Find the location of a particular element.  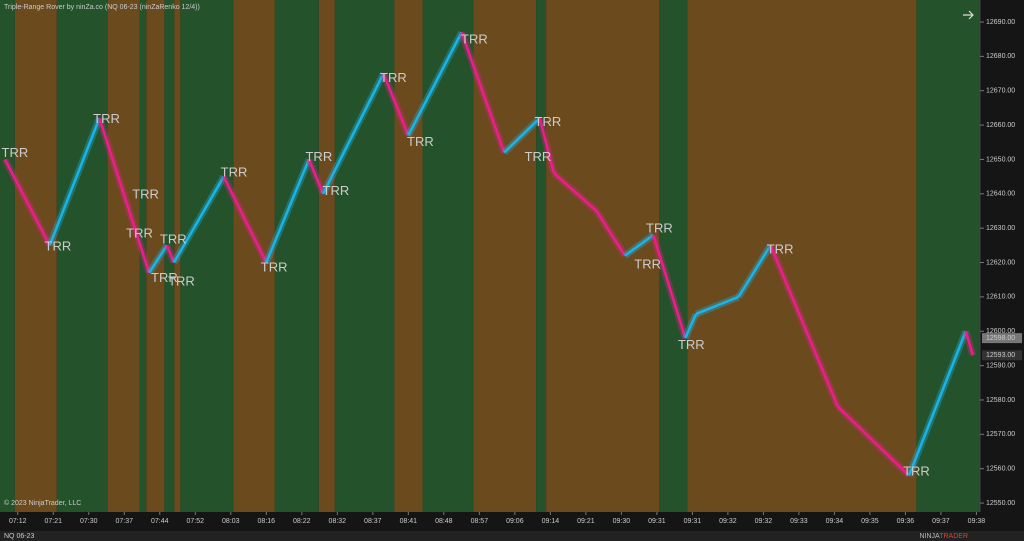

x-tick-label: 09:14 is located at coordinates (551, 521).